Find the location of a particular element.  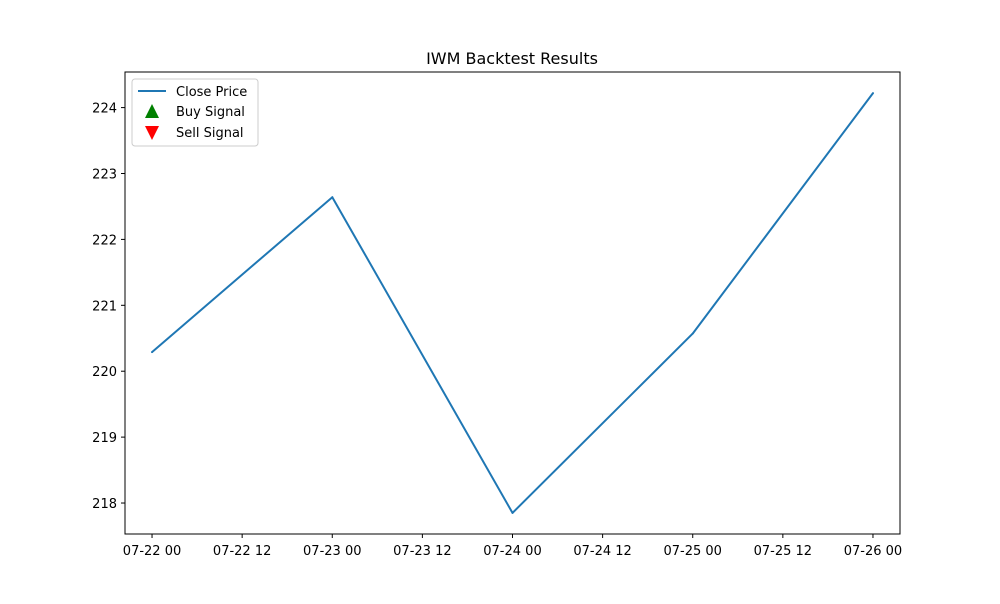

y-tick-label: 220 is located at coordinates (104, 372).